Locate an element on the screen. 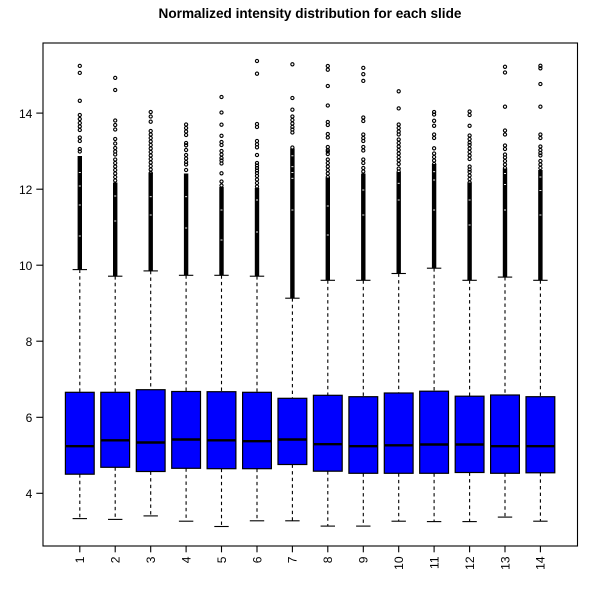  svg-text: 11 is located at coordinates (434, 562).